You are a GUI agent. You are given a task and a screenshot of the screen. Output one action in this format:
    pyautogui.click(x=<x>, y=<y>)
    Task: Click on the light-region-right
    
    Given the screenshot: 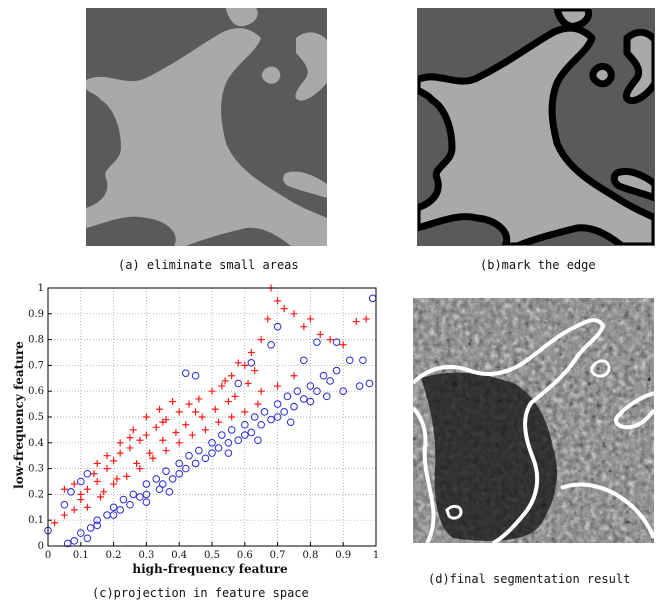 What is the action you would take?
    pyautogui.click(x=311, y=66)
    